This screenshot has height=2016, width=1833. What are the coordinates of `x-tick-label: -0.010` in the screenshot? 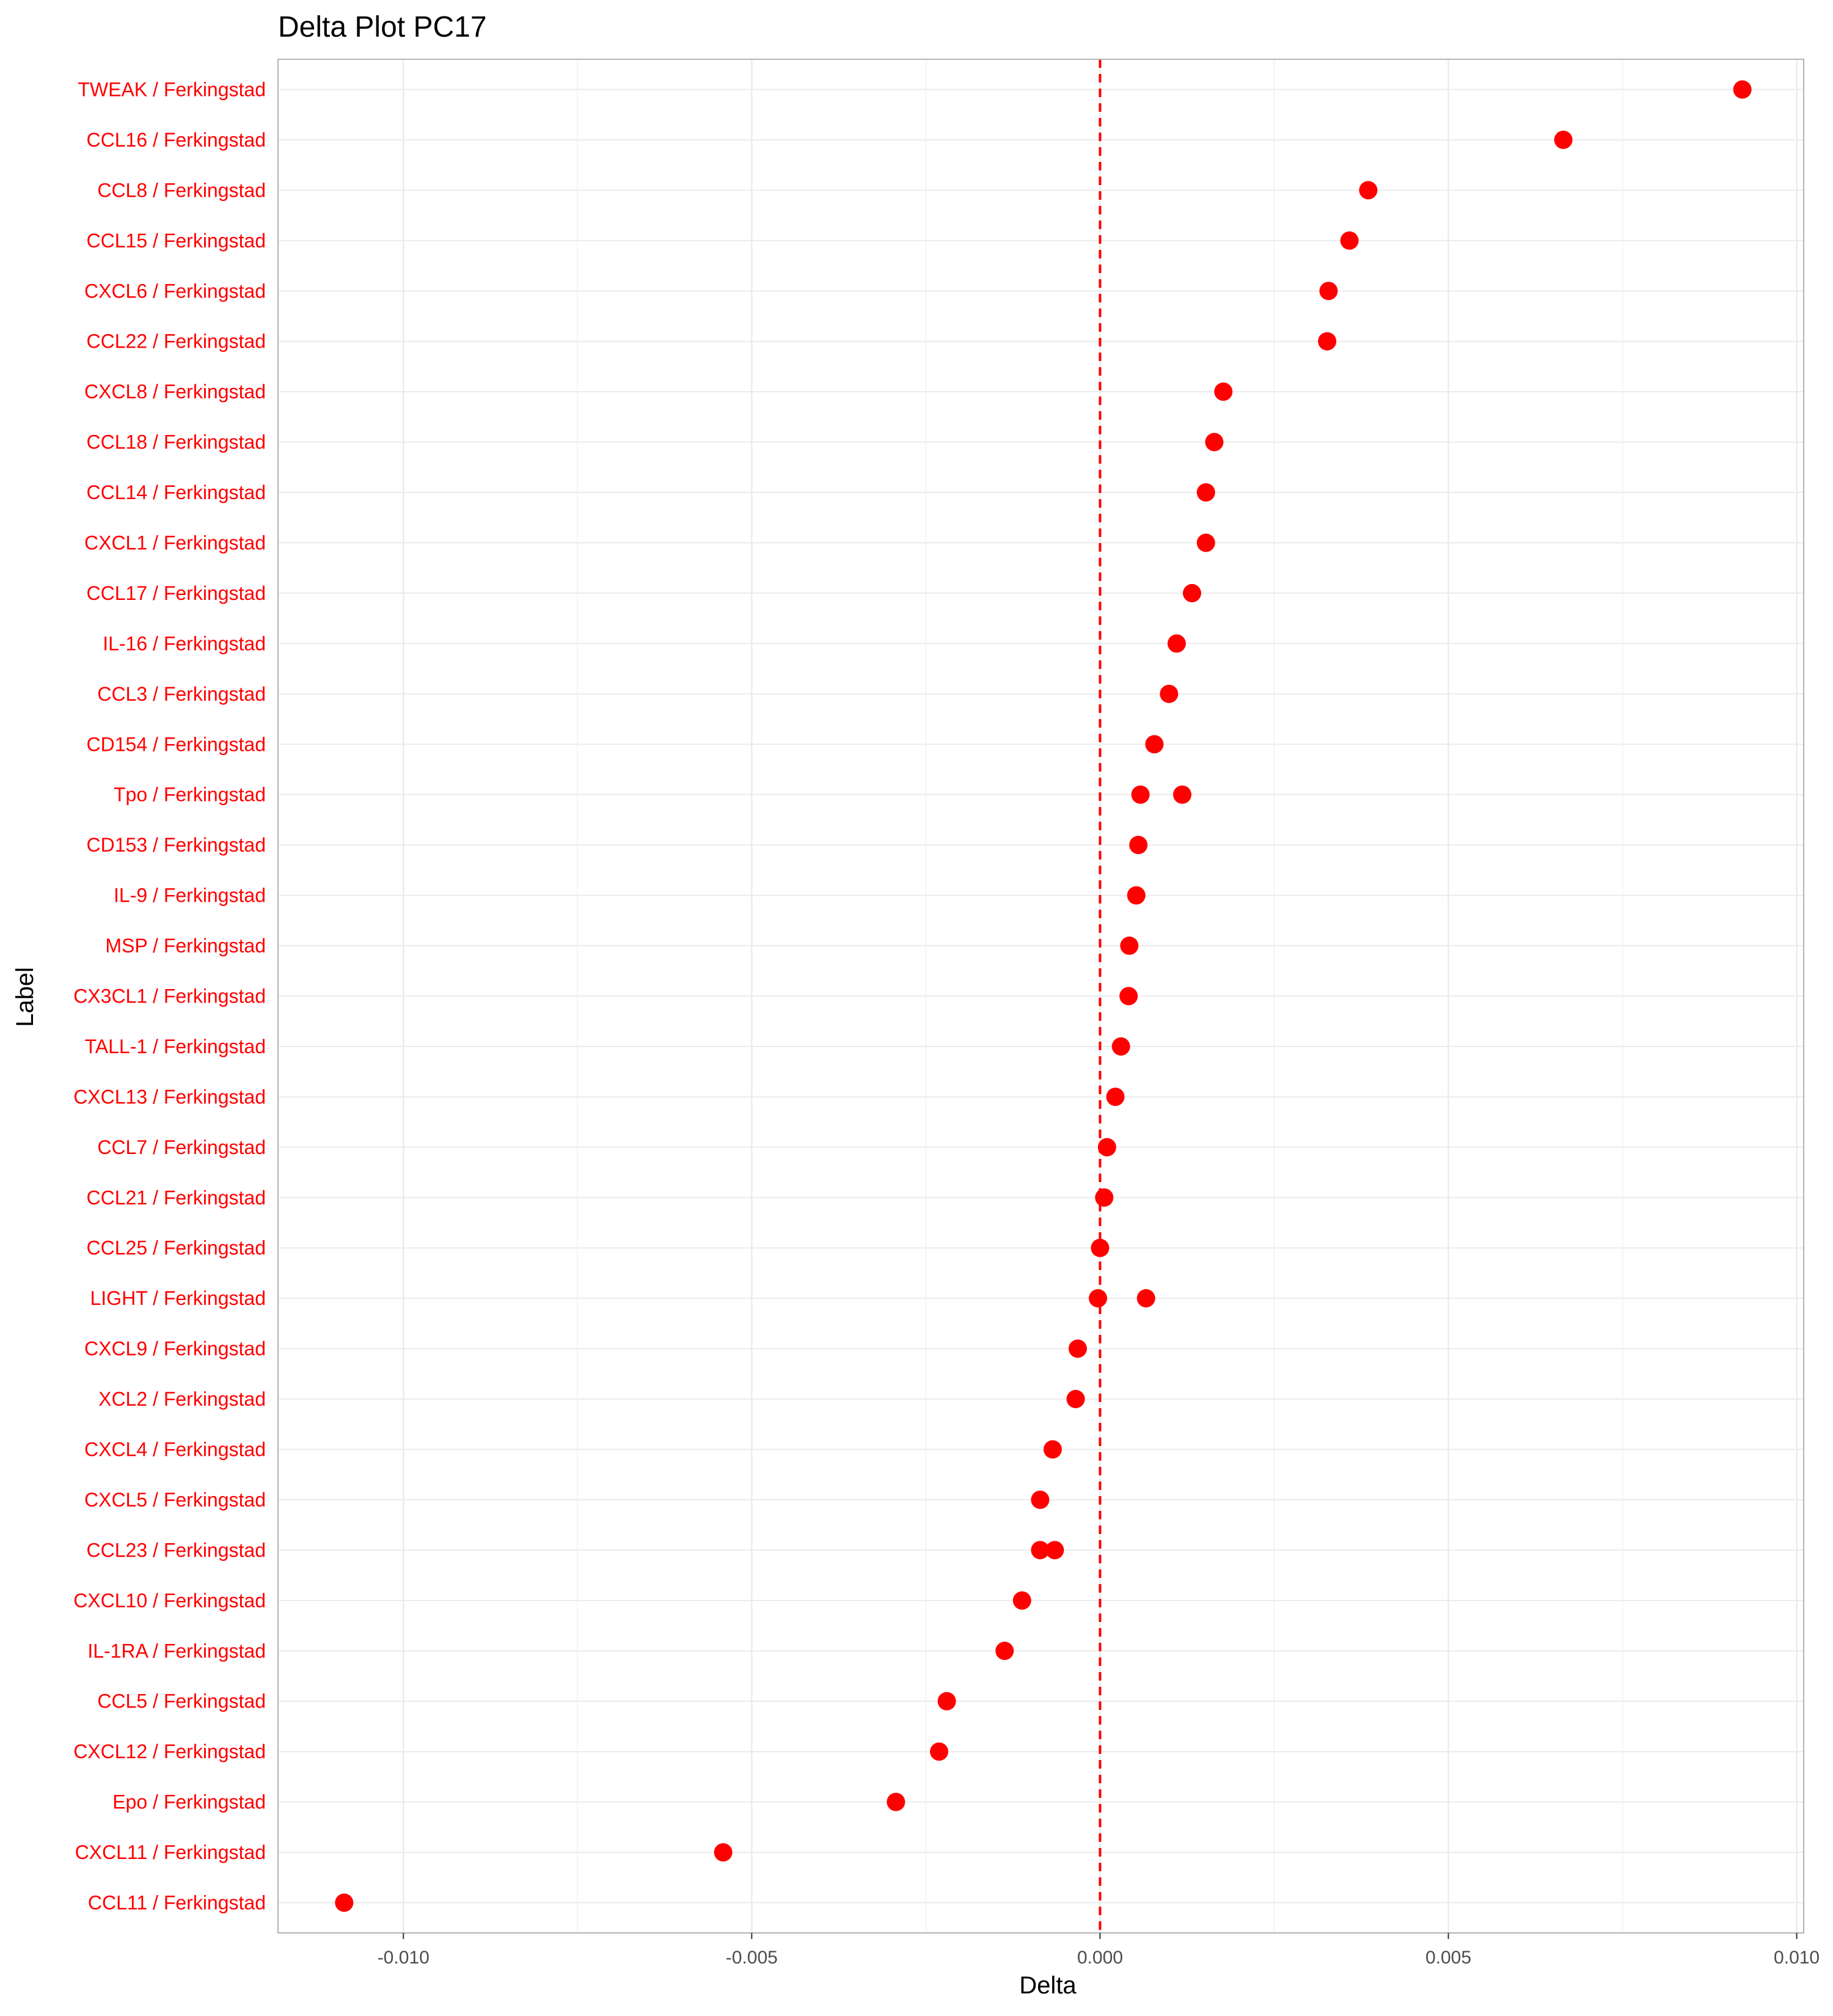 It's located at (404, 1958).